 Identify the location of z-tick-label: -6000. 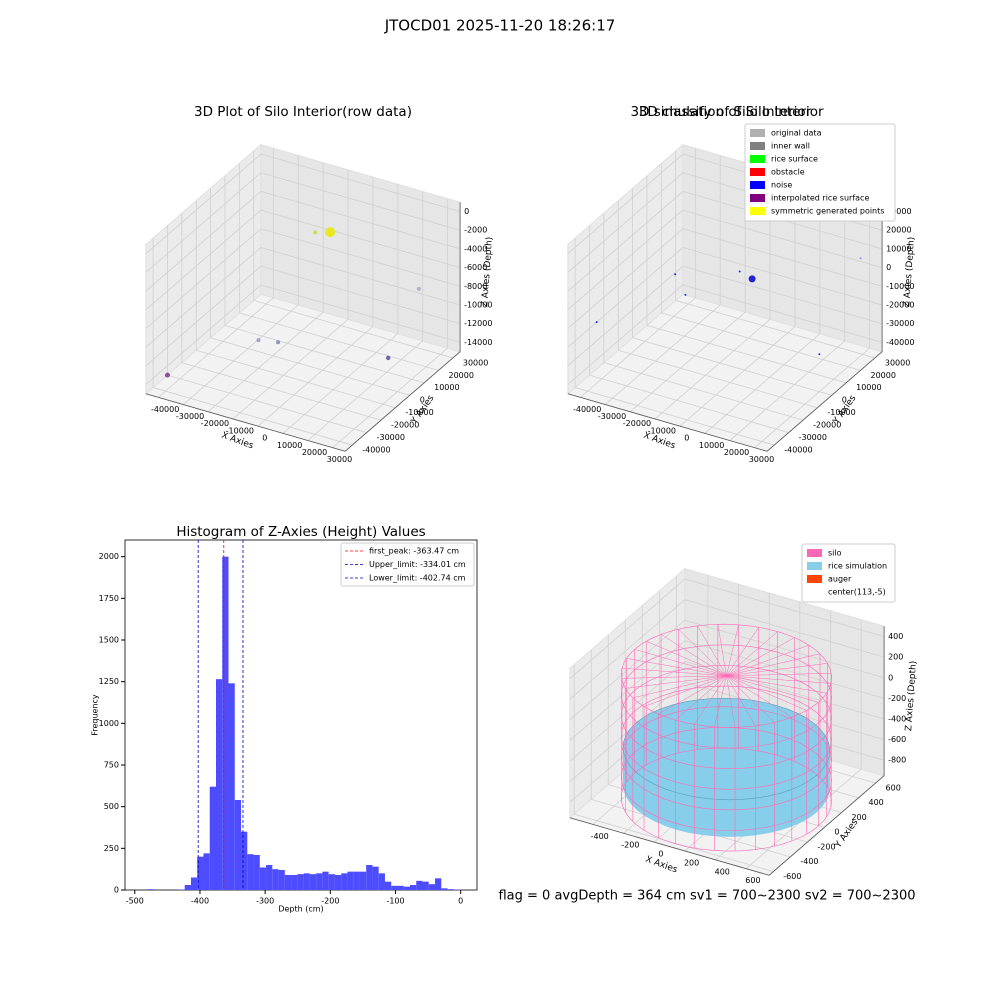
(475, 267).